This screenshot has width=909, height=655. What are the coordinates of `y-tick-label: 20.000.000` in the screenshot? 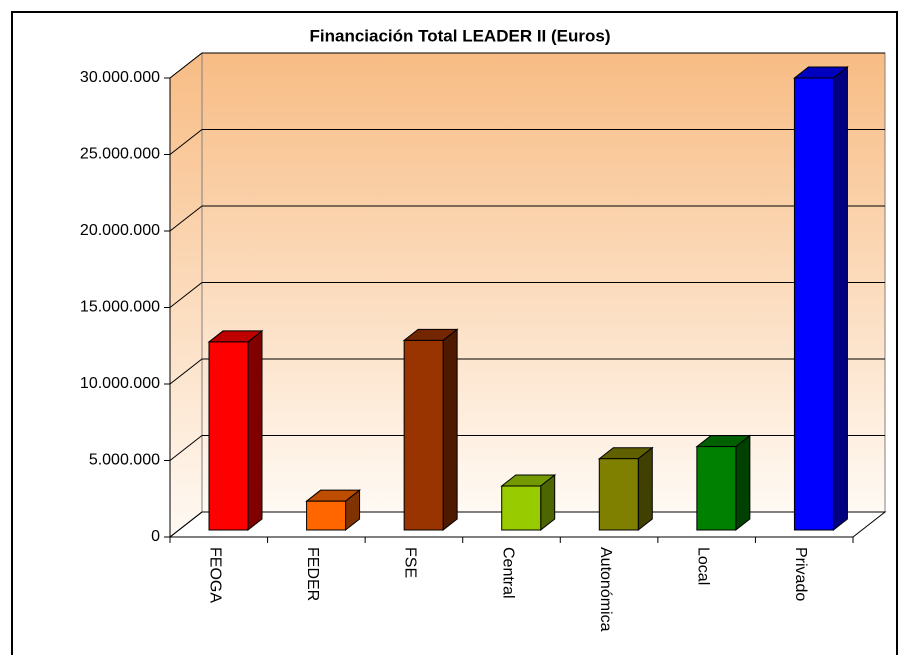 It's located at (120, 230).